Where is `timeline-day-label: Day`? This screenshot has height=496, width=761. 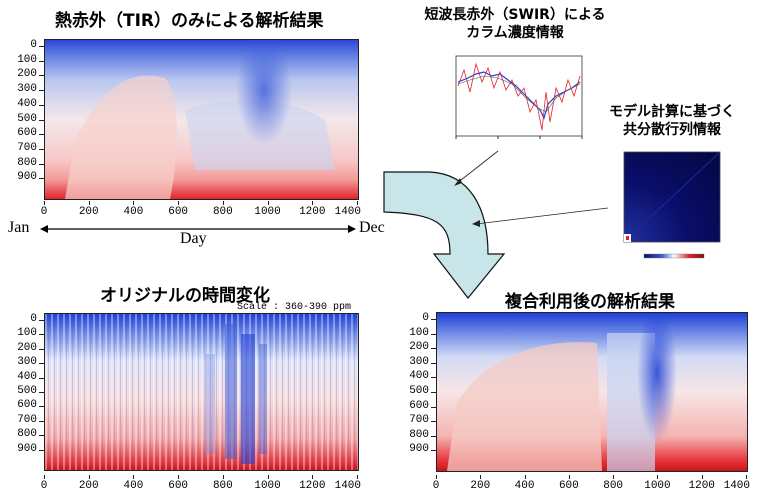 timeline-day-label: Day is located at coordinates (193, 238).